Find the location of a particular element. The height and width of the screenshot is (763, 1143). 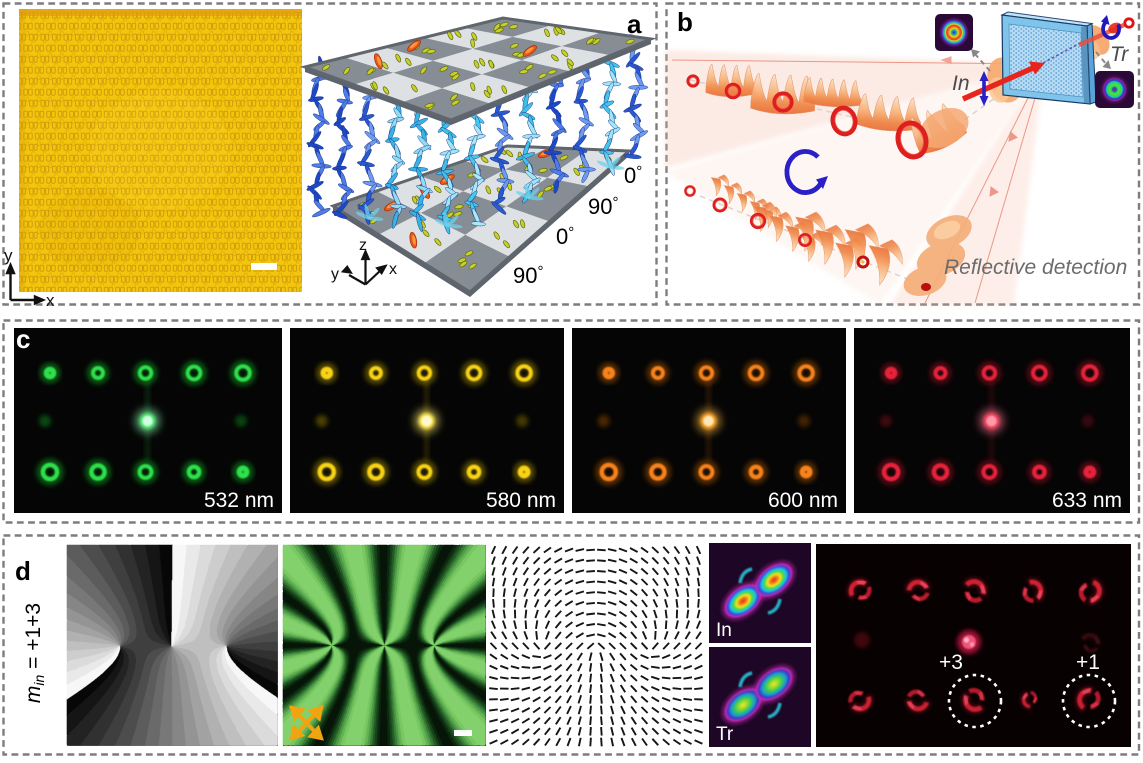

svg-text: z is located at coordinates (363, 245).